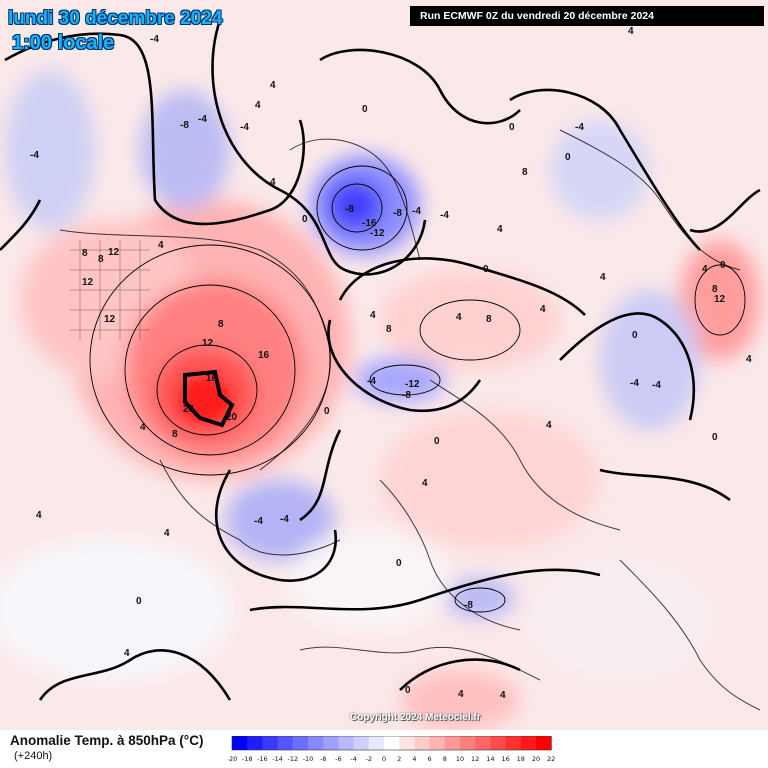  What do you see at coordinates (460, 759) in the screenshot?
I see `colorbar-tick-label: 10` at bounding box center [460, 759].